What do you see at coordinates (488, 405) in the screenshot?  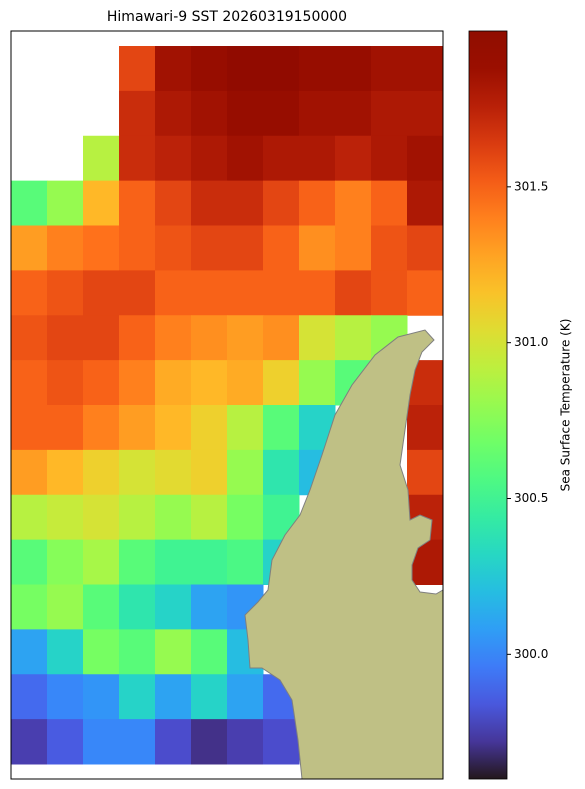 I see `colorbar` at bounding box center [488, 405].